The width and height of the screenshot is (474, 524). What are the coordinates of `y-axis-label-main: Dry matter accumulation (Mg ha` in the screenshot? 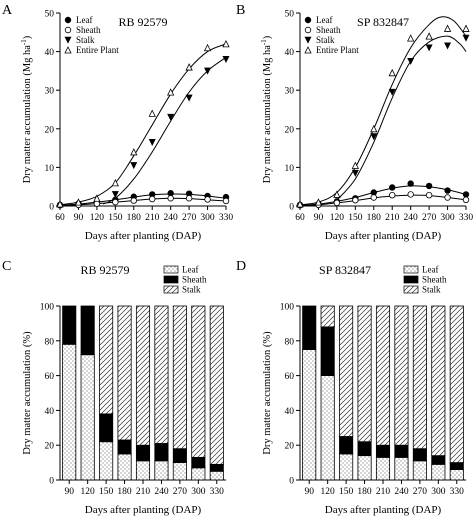 It's located at (267, 114).